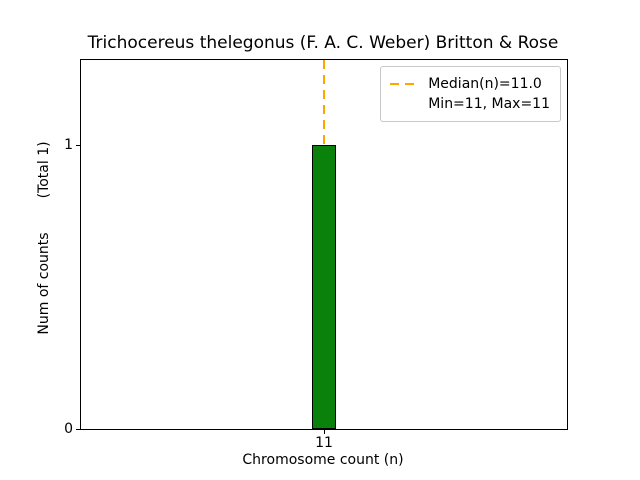 The width and height of the screenshot is (640, 480). I want to click on legend-entry-median: Median(n)=11.0, so click(470, 84).